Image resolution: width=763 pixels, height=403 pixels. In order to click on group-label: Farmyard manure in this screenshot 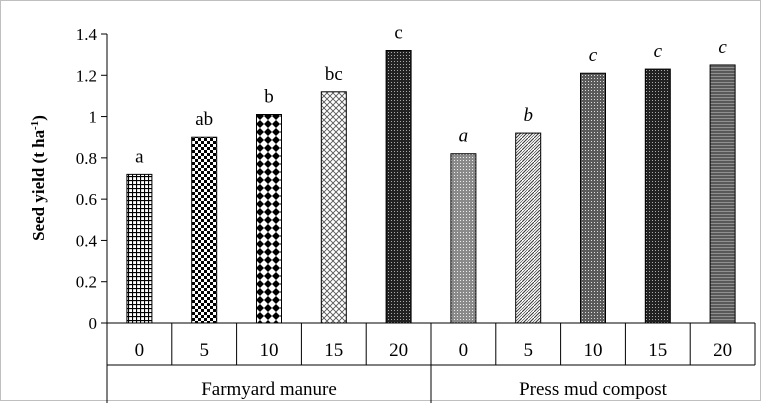, I will do `click(269, 389)`.